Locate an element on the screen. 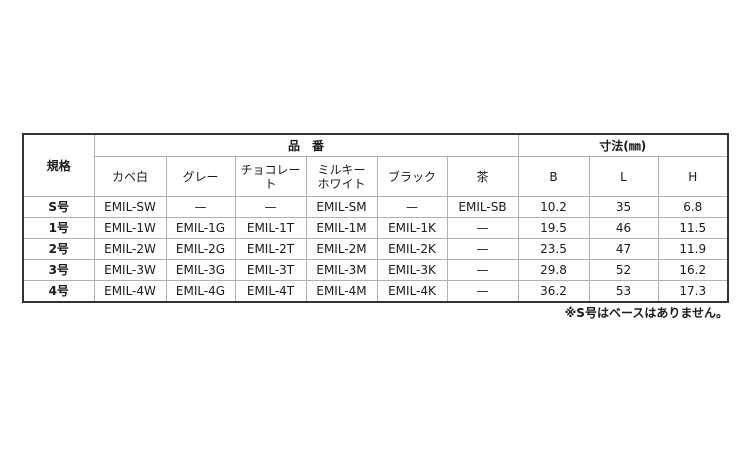  part-number-group-header: 品 番 is located at coordinates (306, 145).